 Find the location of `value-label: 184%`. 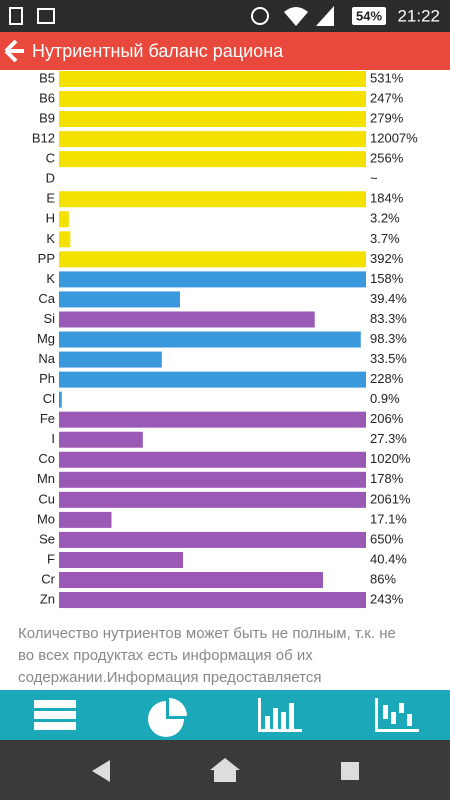

value-label: 184% is located at coordinates (387, 198).